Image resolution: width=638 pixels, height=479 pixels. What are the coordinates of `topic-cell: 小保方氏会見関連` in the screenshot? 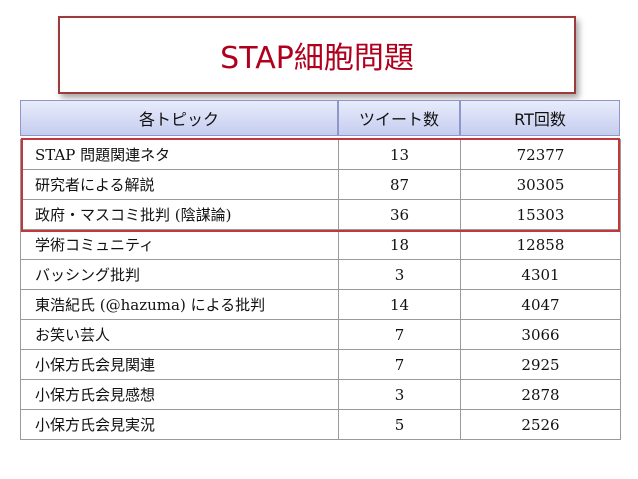 It's located at (179, 364).